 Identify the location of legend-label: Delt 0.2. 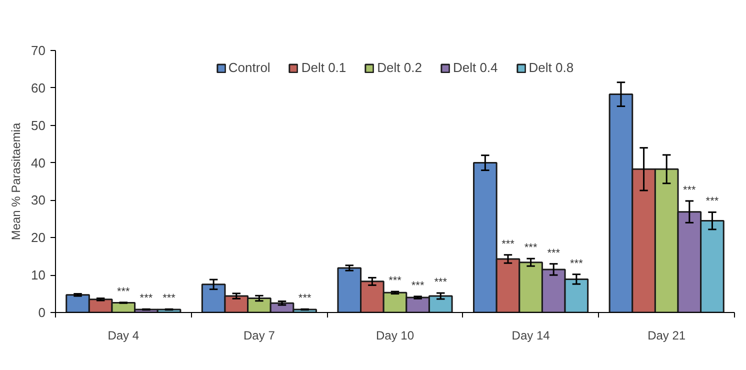
(399, 67).